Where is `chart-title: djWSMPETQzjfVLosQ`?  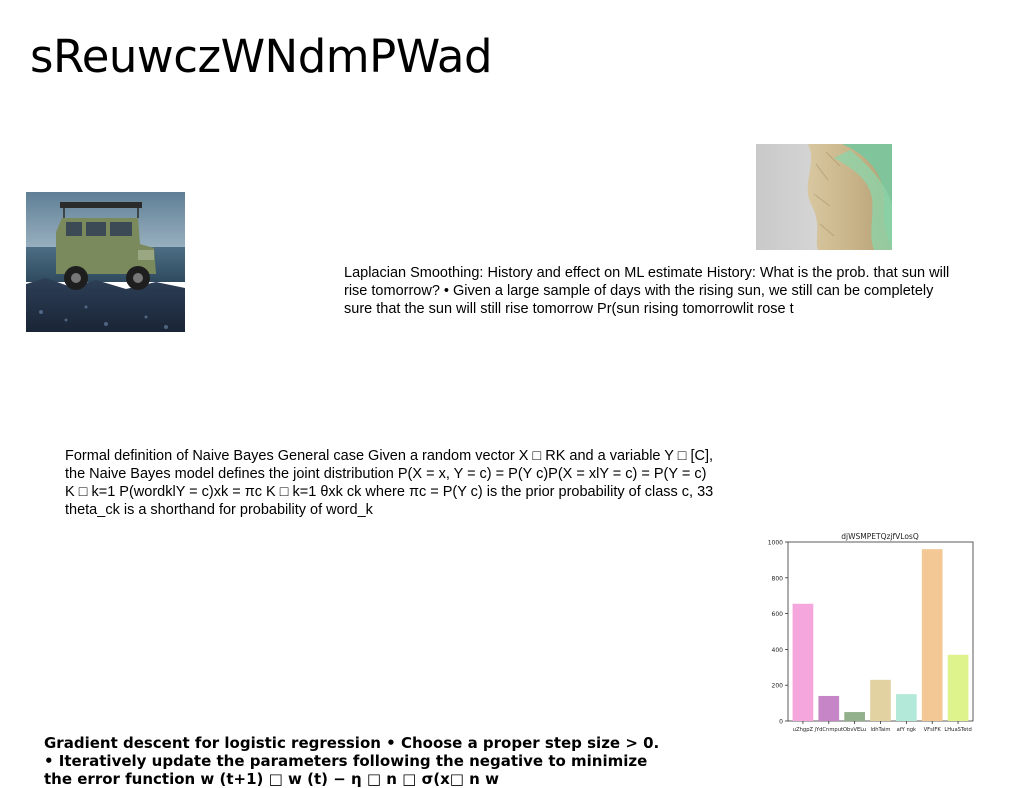 chart-title: djWSMPETQzjfVLosQ is located at coordinates (880, 536).